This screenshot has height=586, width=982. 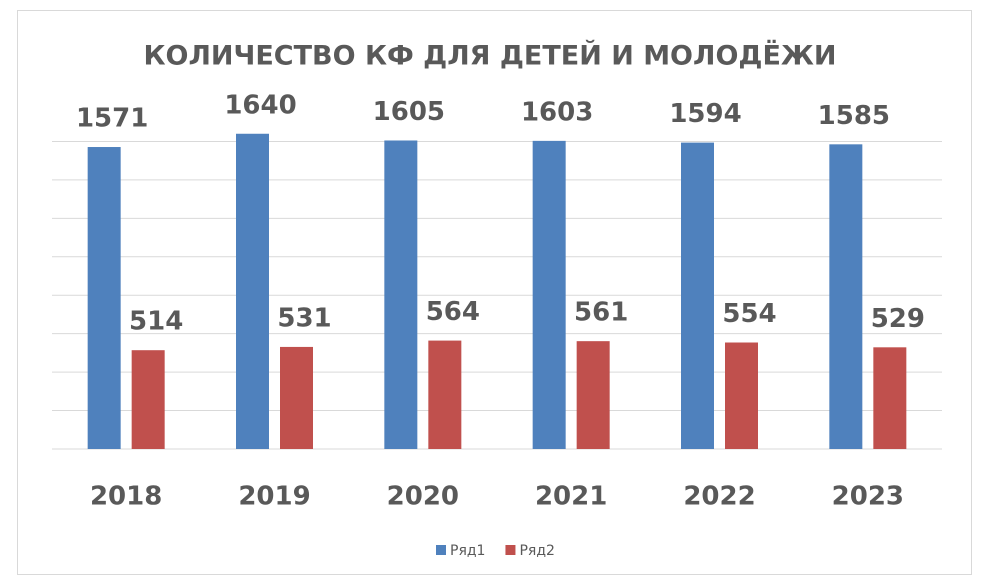 I want to click on data-label: 561, so click(x=601, y=313).